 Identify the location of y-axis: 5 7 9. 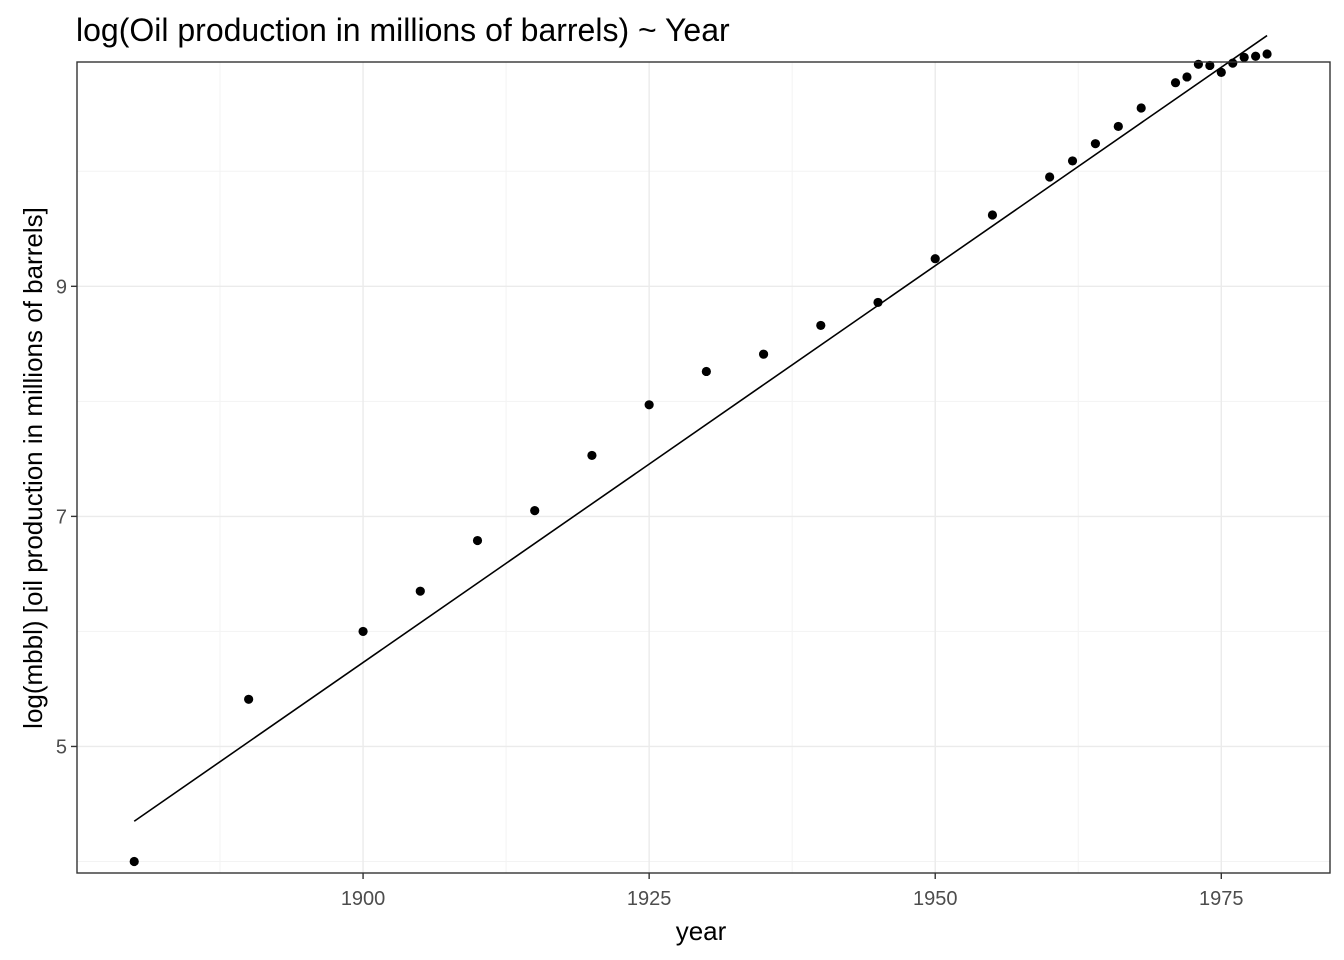
(66, 517).